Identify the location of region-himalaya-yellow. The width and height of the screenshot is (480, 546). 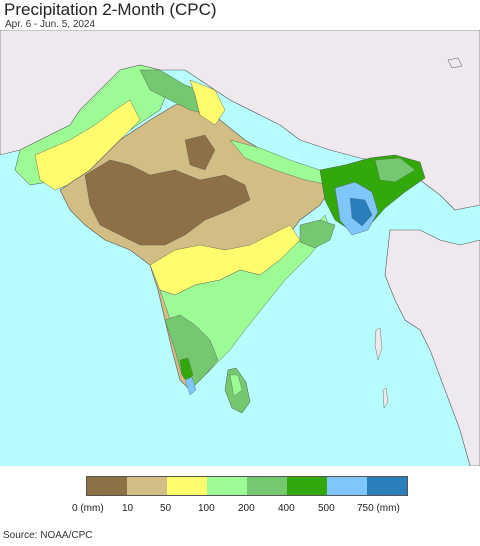
(207, 102).